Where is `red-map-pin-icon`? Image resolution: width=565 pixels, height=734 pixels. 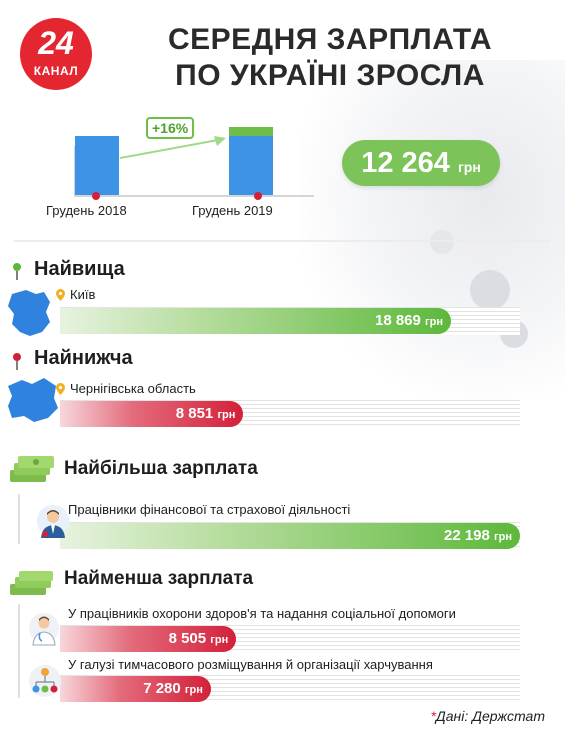
red-map-pin-icon is located at coordinates (17, 361).